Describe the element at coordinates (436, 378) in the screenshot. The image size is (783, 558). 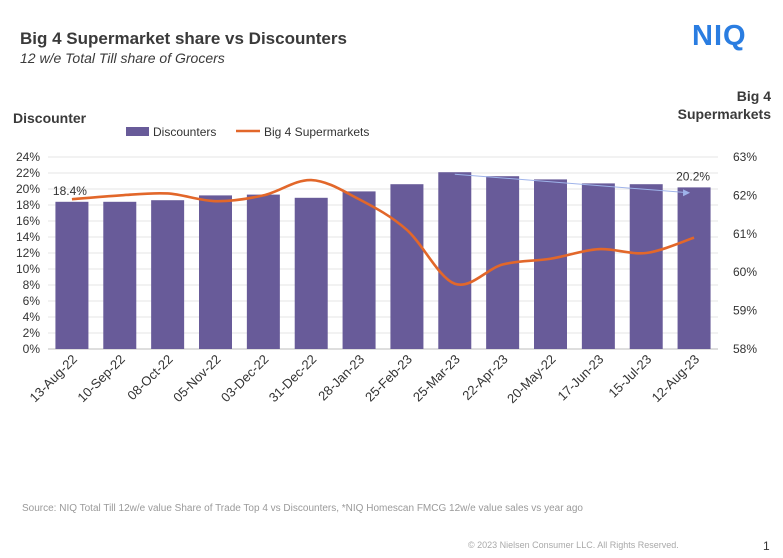
I see `x-tick-label: 25-Mar-23` at that location.